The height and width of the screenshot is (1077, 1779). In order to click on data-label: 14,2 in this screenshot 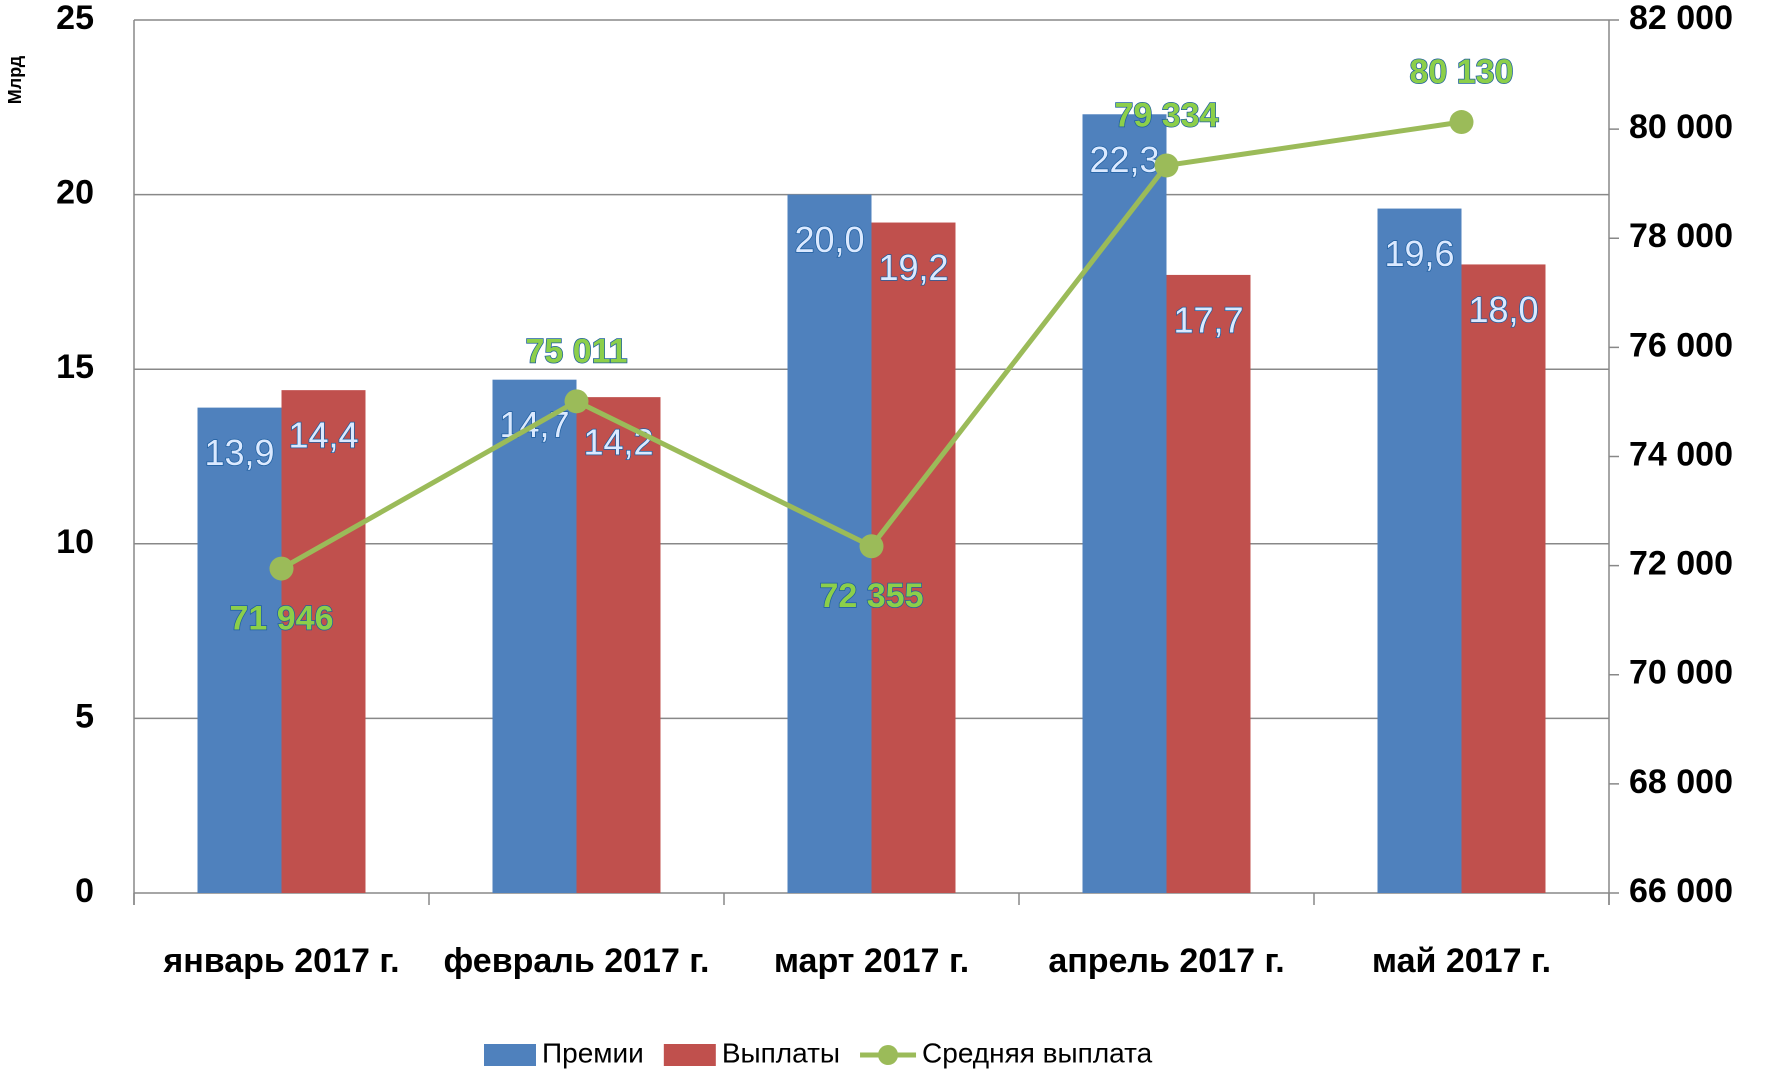, I will do `click(618, 442)`.